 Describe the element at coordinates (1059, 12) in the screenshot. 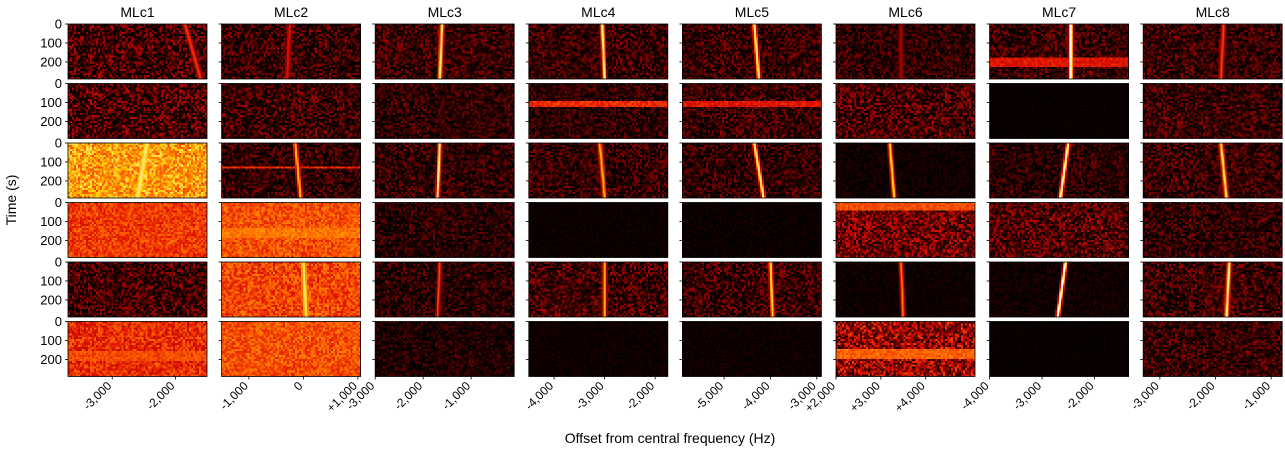

I see `column-title: MLc7` at that location.